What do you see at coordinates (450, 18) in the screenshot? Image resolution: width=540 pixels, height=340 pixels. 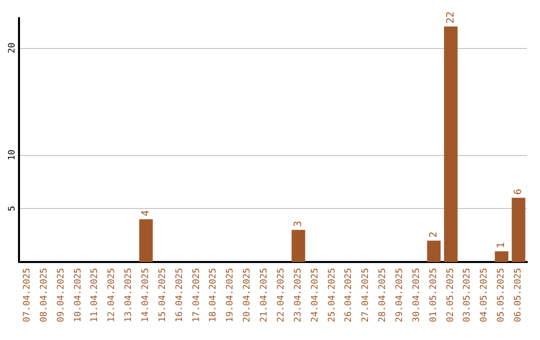 I see `data-label: 22` at bounding box center [450, 18].